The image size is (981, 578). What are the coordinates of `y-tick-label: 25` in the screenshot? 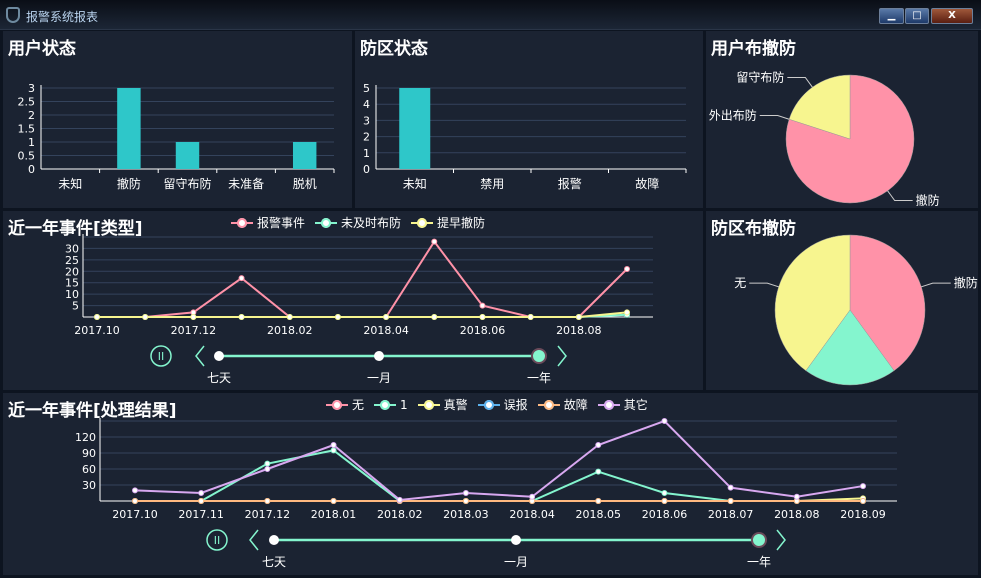 It's located at (72, 260).